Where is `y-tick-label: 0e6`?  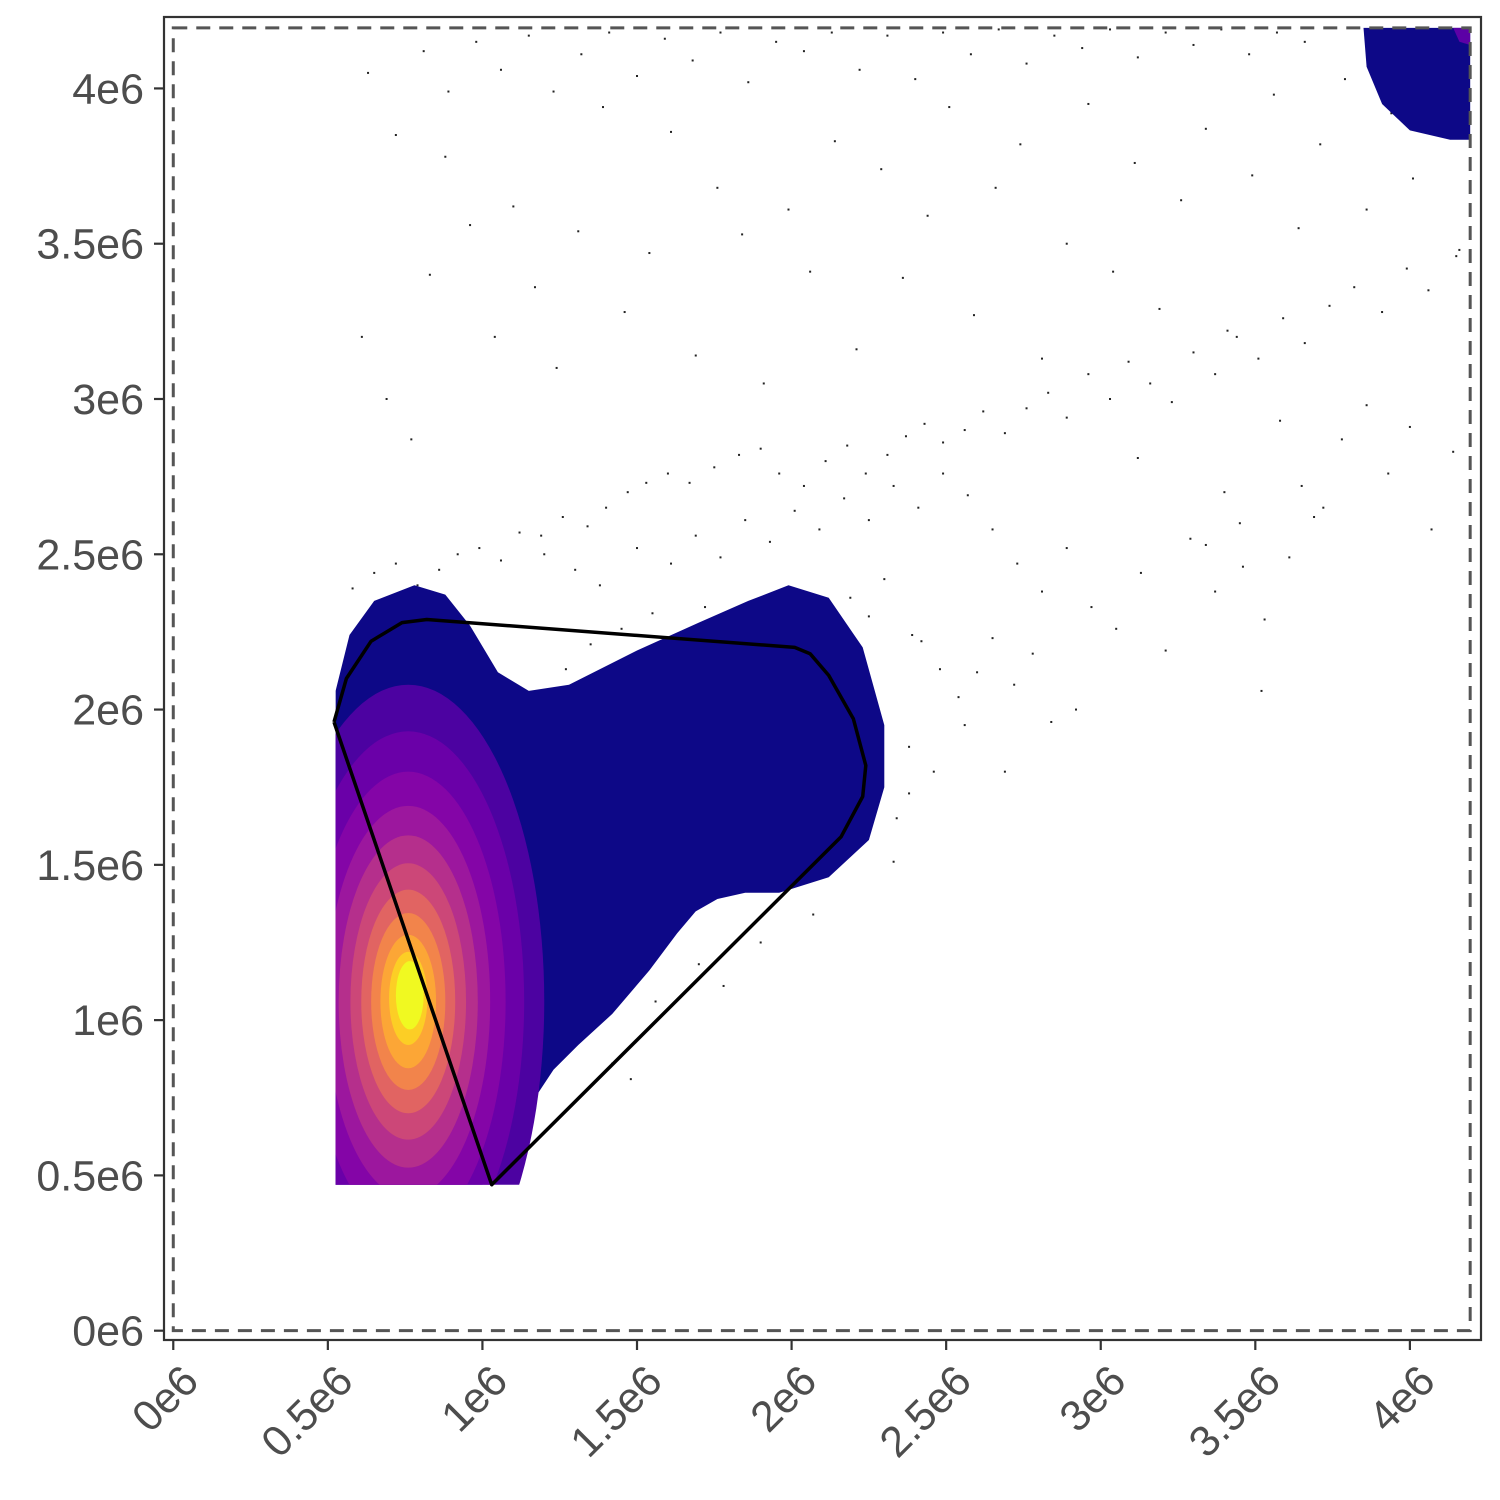 y-tick-label: 0e6 is located at coordinates (108, 1332).